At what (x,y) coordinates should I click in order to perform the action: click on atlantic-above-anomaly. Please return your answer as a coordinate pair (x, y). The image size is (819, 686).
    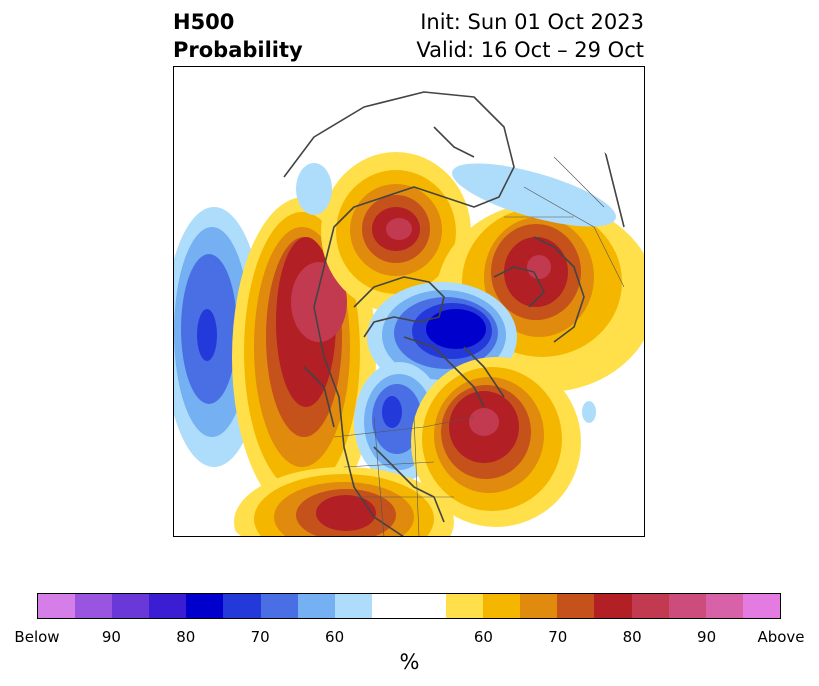
    Looking at the image, I should click on (496, 442).